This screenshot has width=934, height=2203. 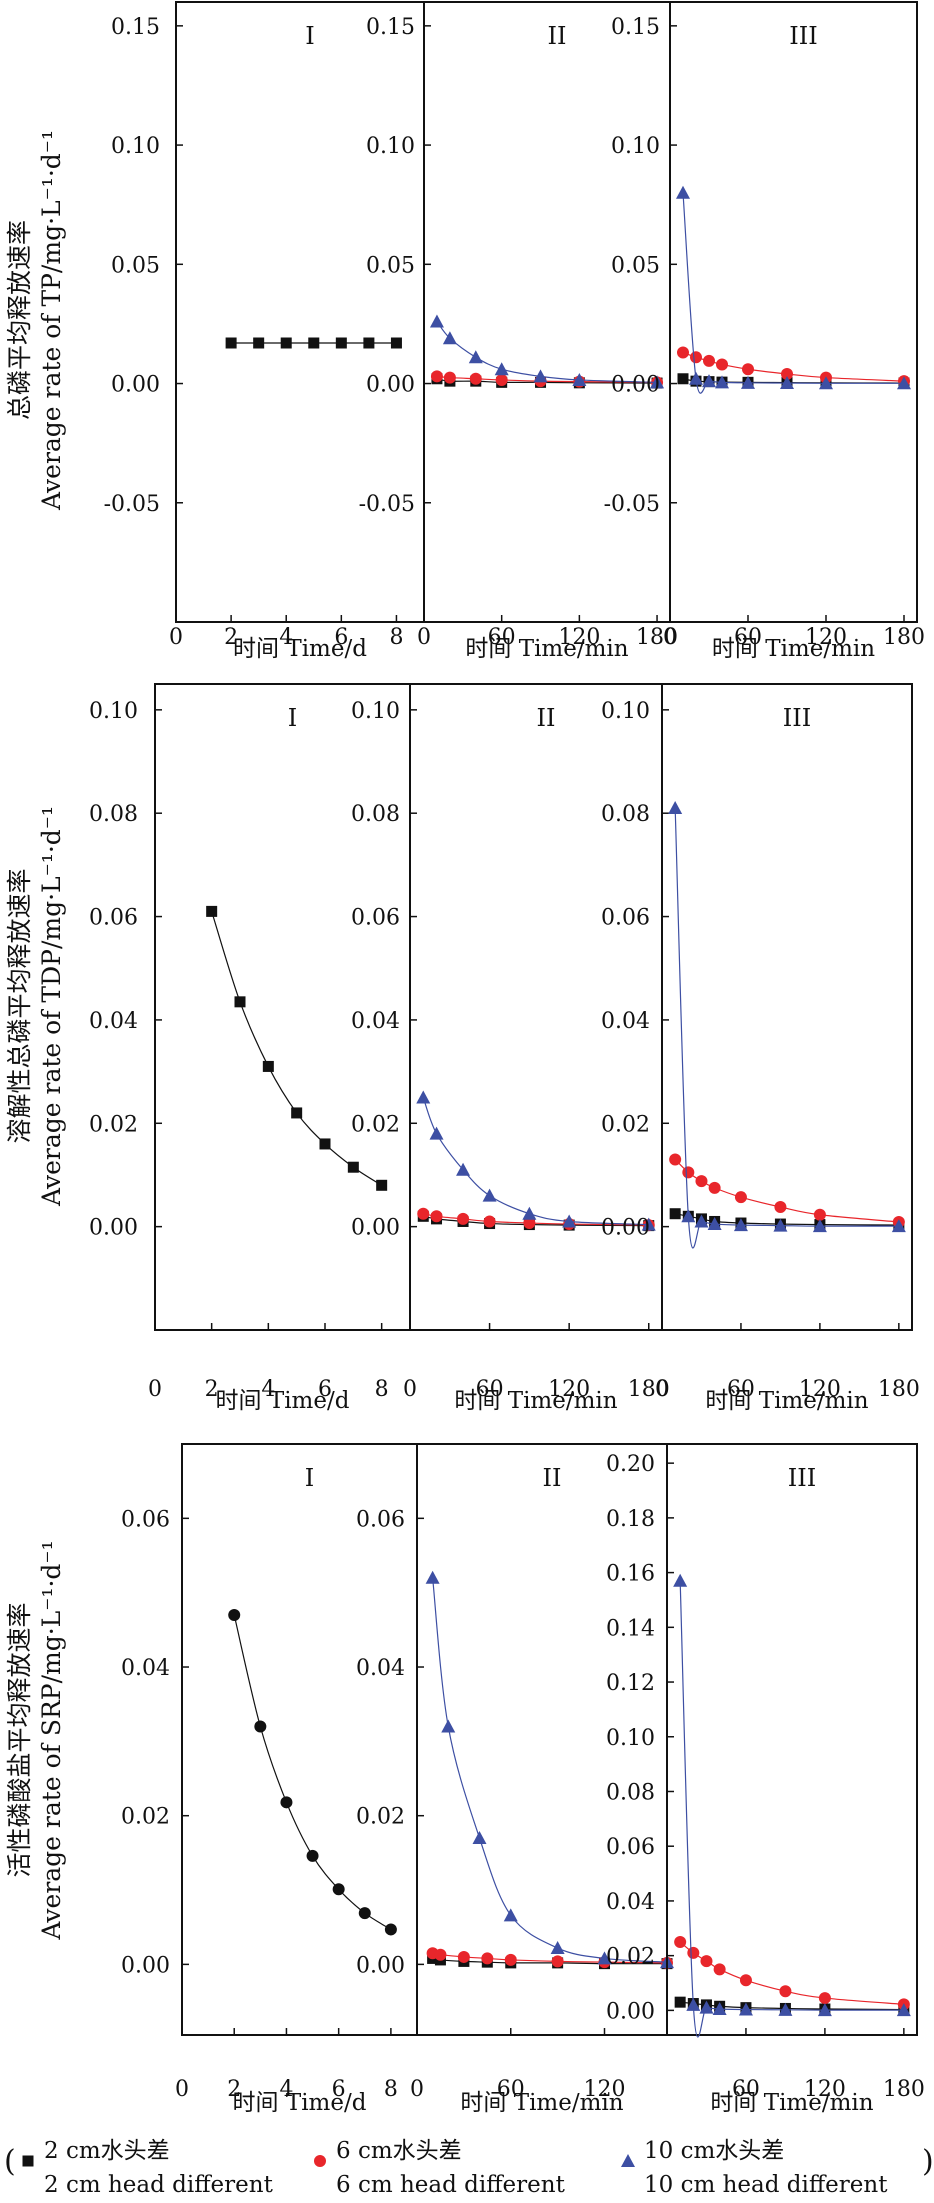 What do you see at coordinates (28, 2161) in the screenshot?
I see `square-marker-icon` at bounding box center [28, 2161].